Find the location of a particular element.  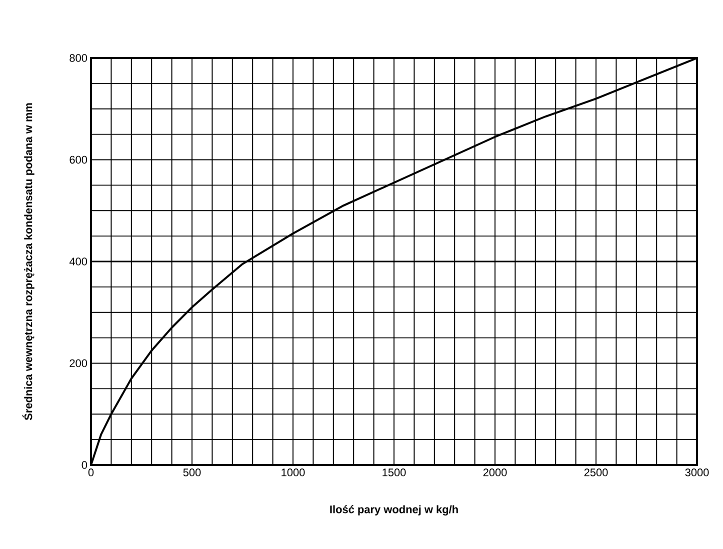

x-tick-label: 500 is located at coordinates (192, 472).